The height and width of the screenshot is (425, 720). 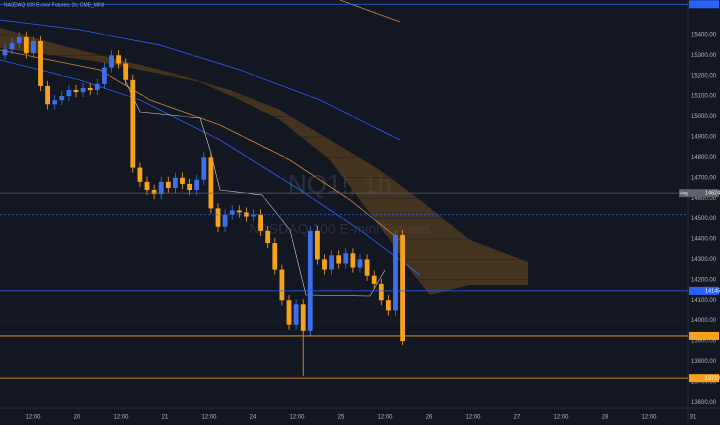 I want to click on x-tick-label: 25, so click(x=341, y=418).